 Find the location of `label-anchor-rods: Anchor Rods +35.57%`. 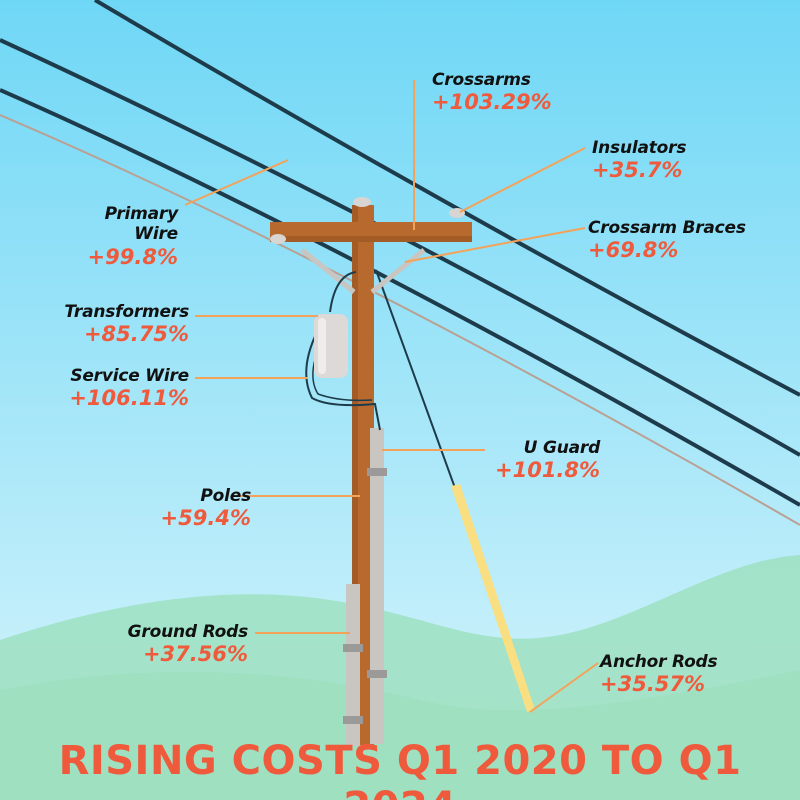

label-anchor-rods: Anchor Rods +35.57% is located at coordinates (659, 675).